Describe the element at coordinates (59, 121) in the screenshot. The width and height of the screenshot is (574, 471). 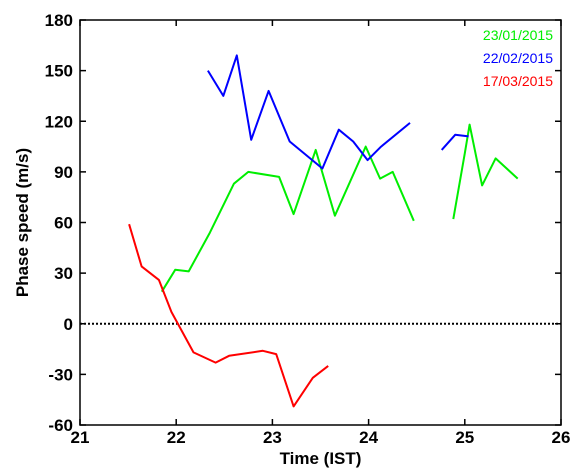
I see `y-tick-label: 120` at that location.